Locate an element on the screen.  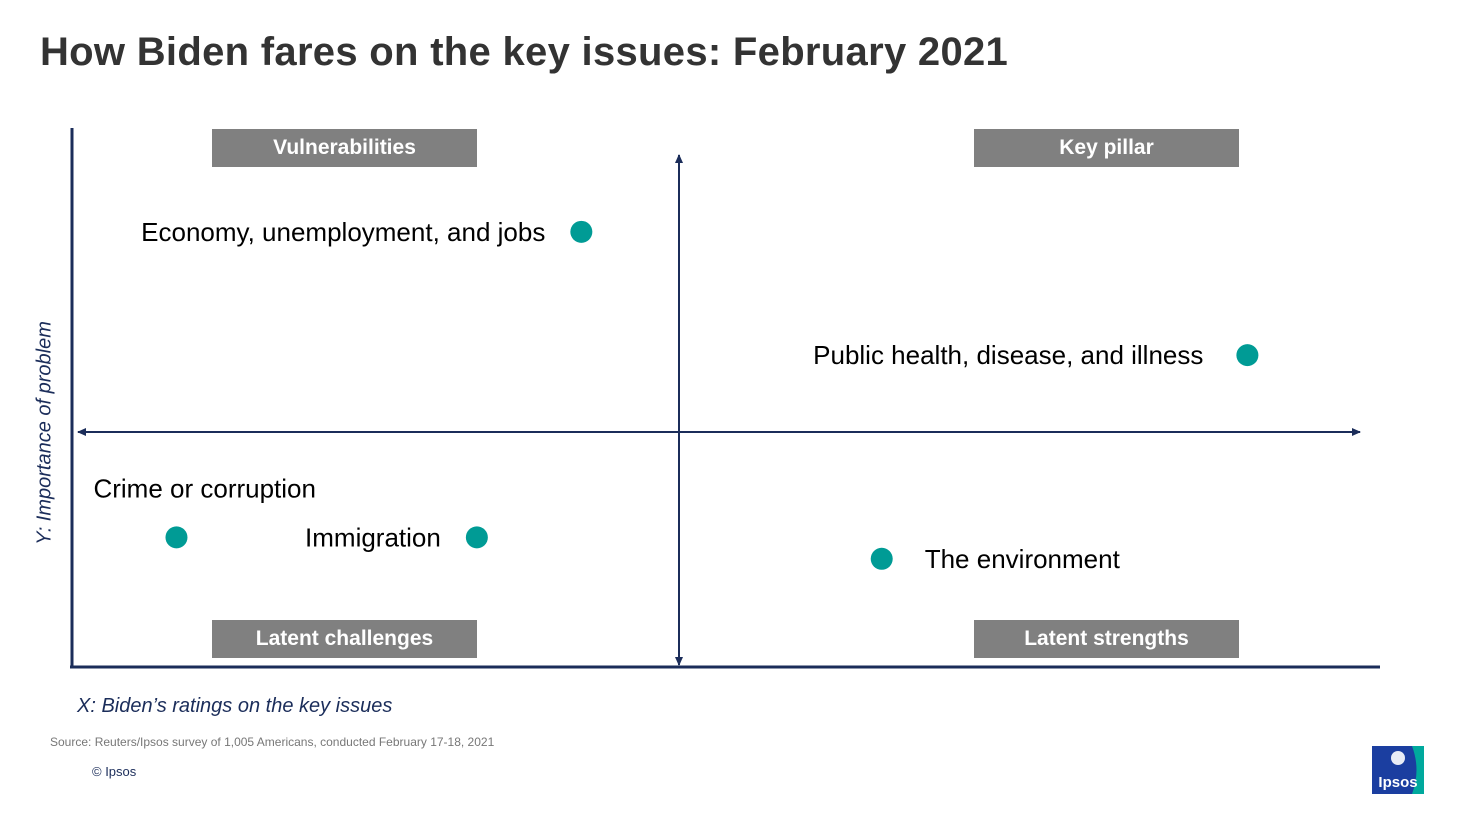
data-point-label: Crime or corruption is located at coordinates (204, 488).